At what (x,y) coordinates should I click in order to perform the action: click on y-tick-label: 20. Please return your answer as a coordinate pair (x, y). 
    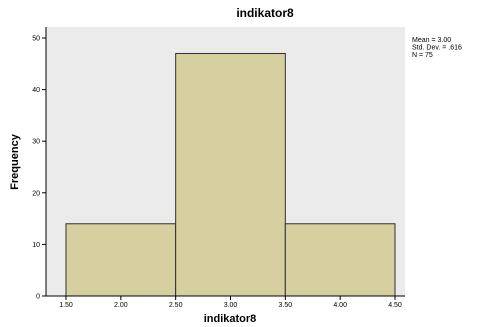
    Looking at the image, I should click on (36, 193).